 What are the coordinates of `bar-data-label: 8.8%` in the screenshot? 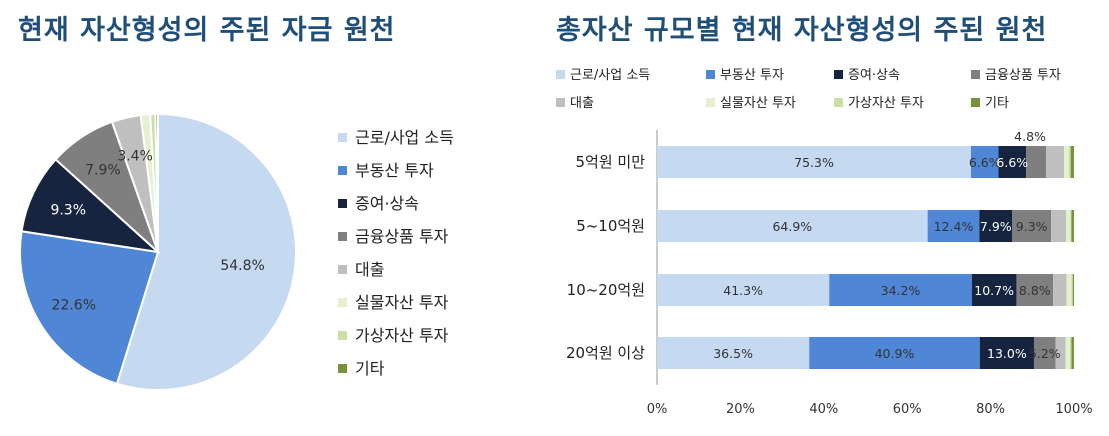 It's located at (1035, 290).